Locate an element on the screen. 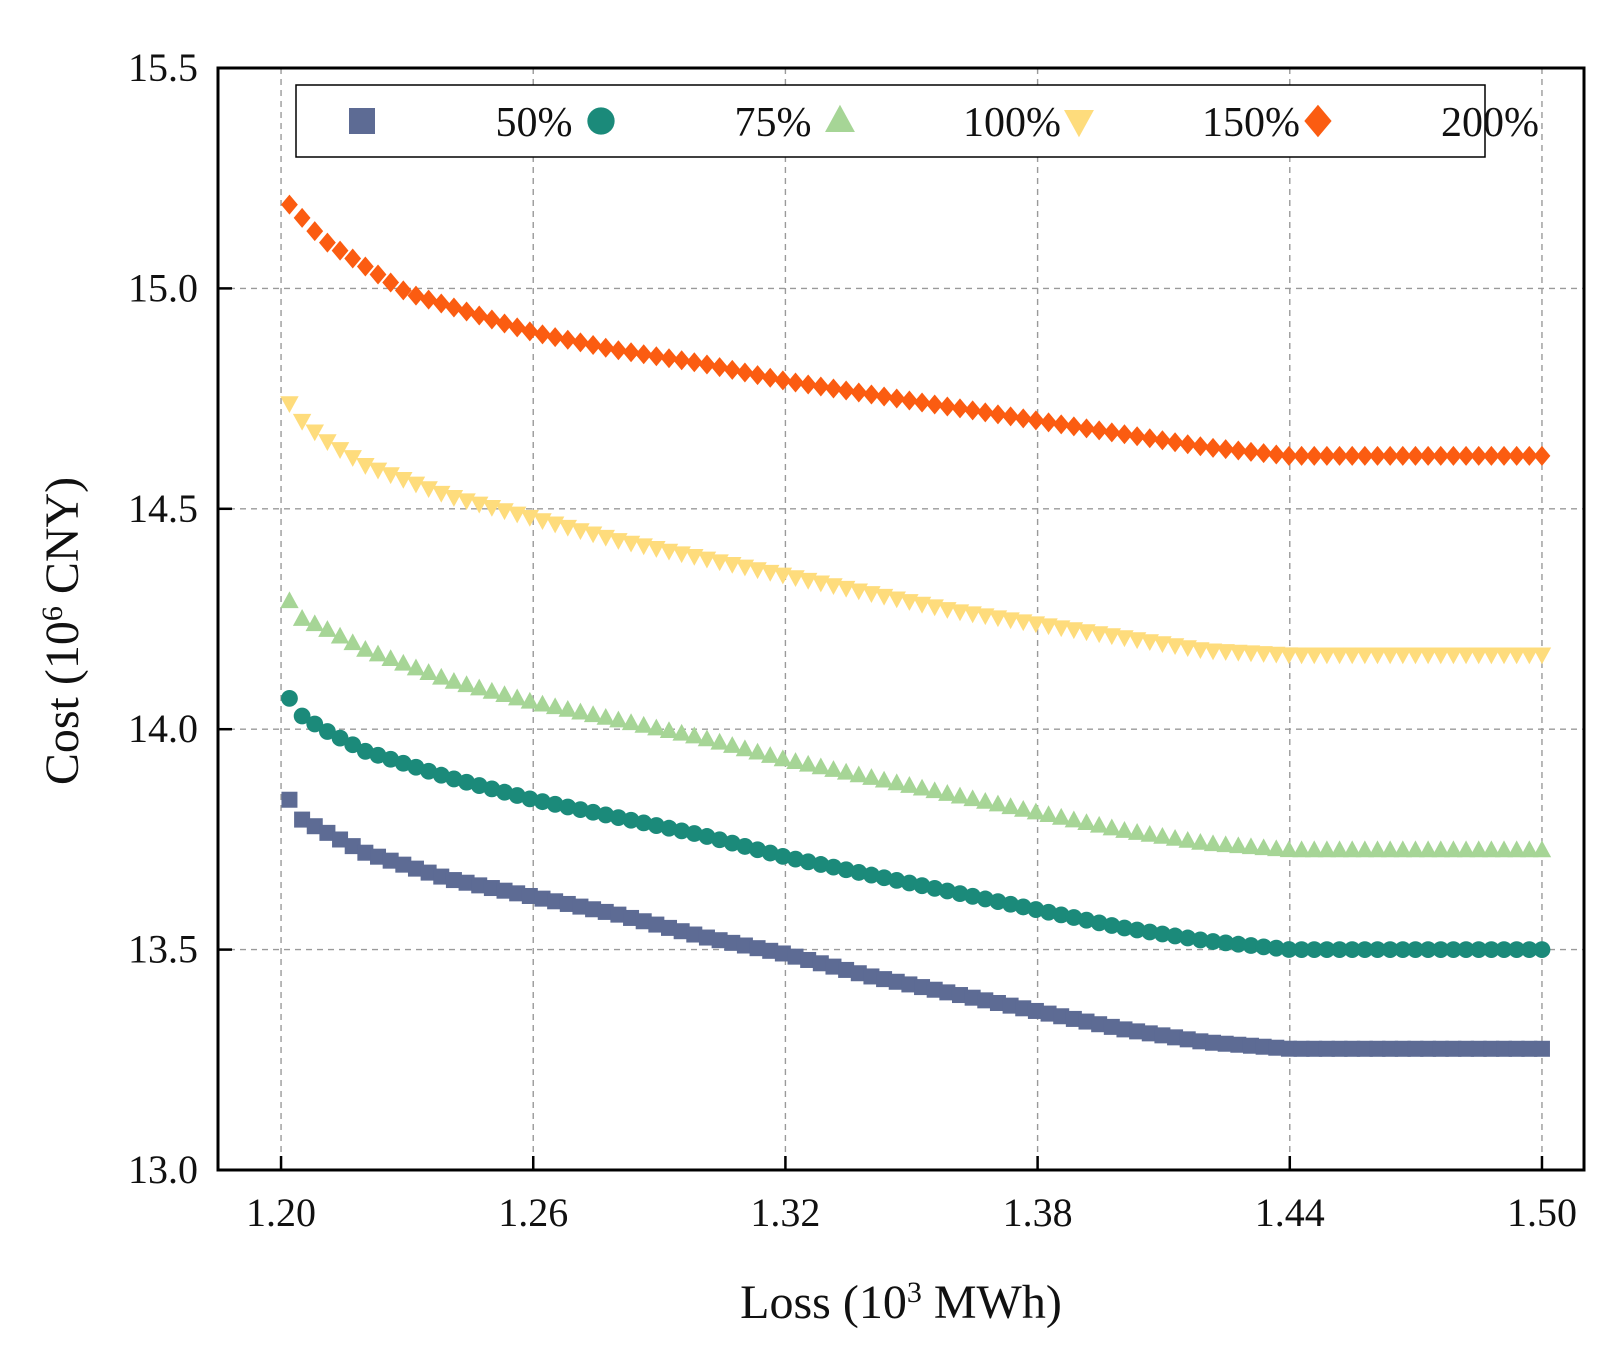  legend-box is located at coordinates (890, 121).